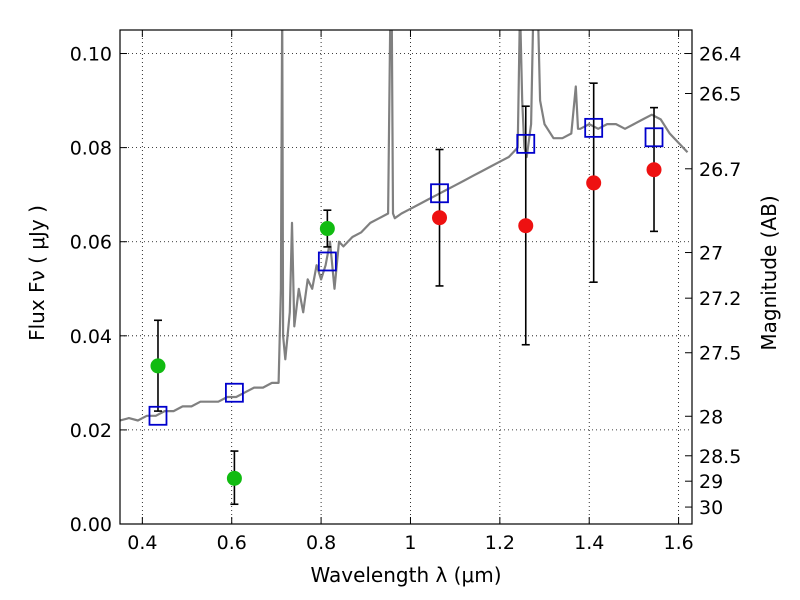  What do you see at coordinates (720, 457) in the screenshot?
I see `right-tick-label: 28.5` at bounding box center [720, 457].